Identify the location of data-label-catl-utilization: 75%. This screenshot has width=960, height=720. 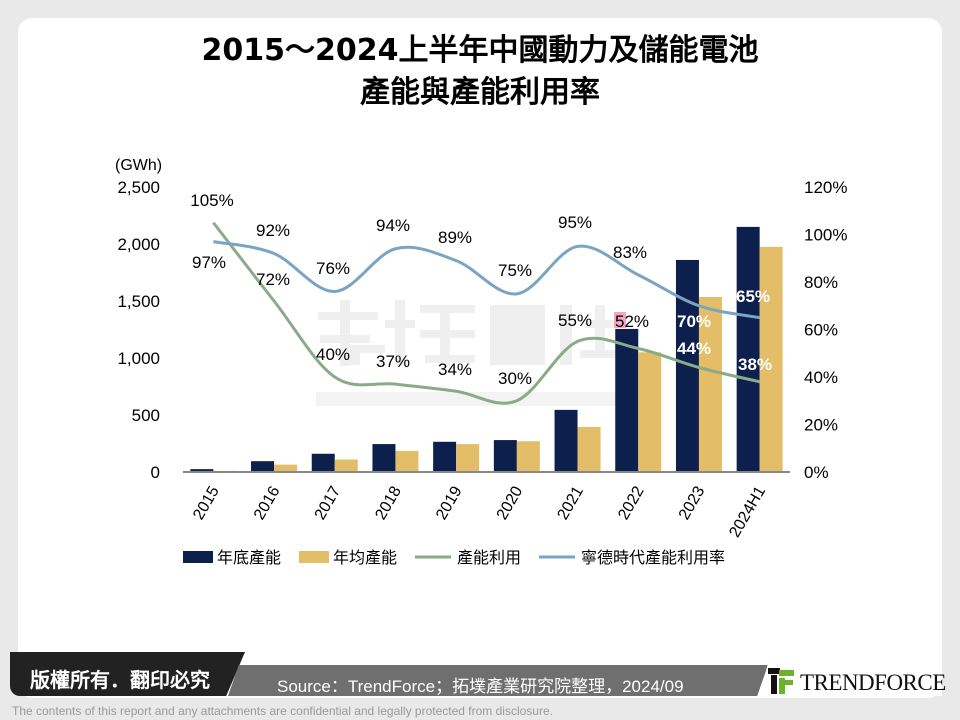
(515, 270).